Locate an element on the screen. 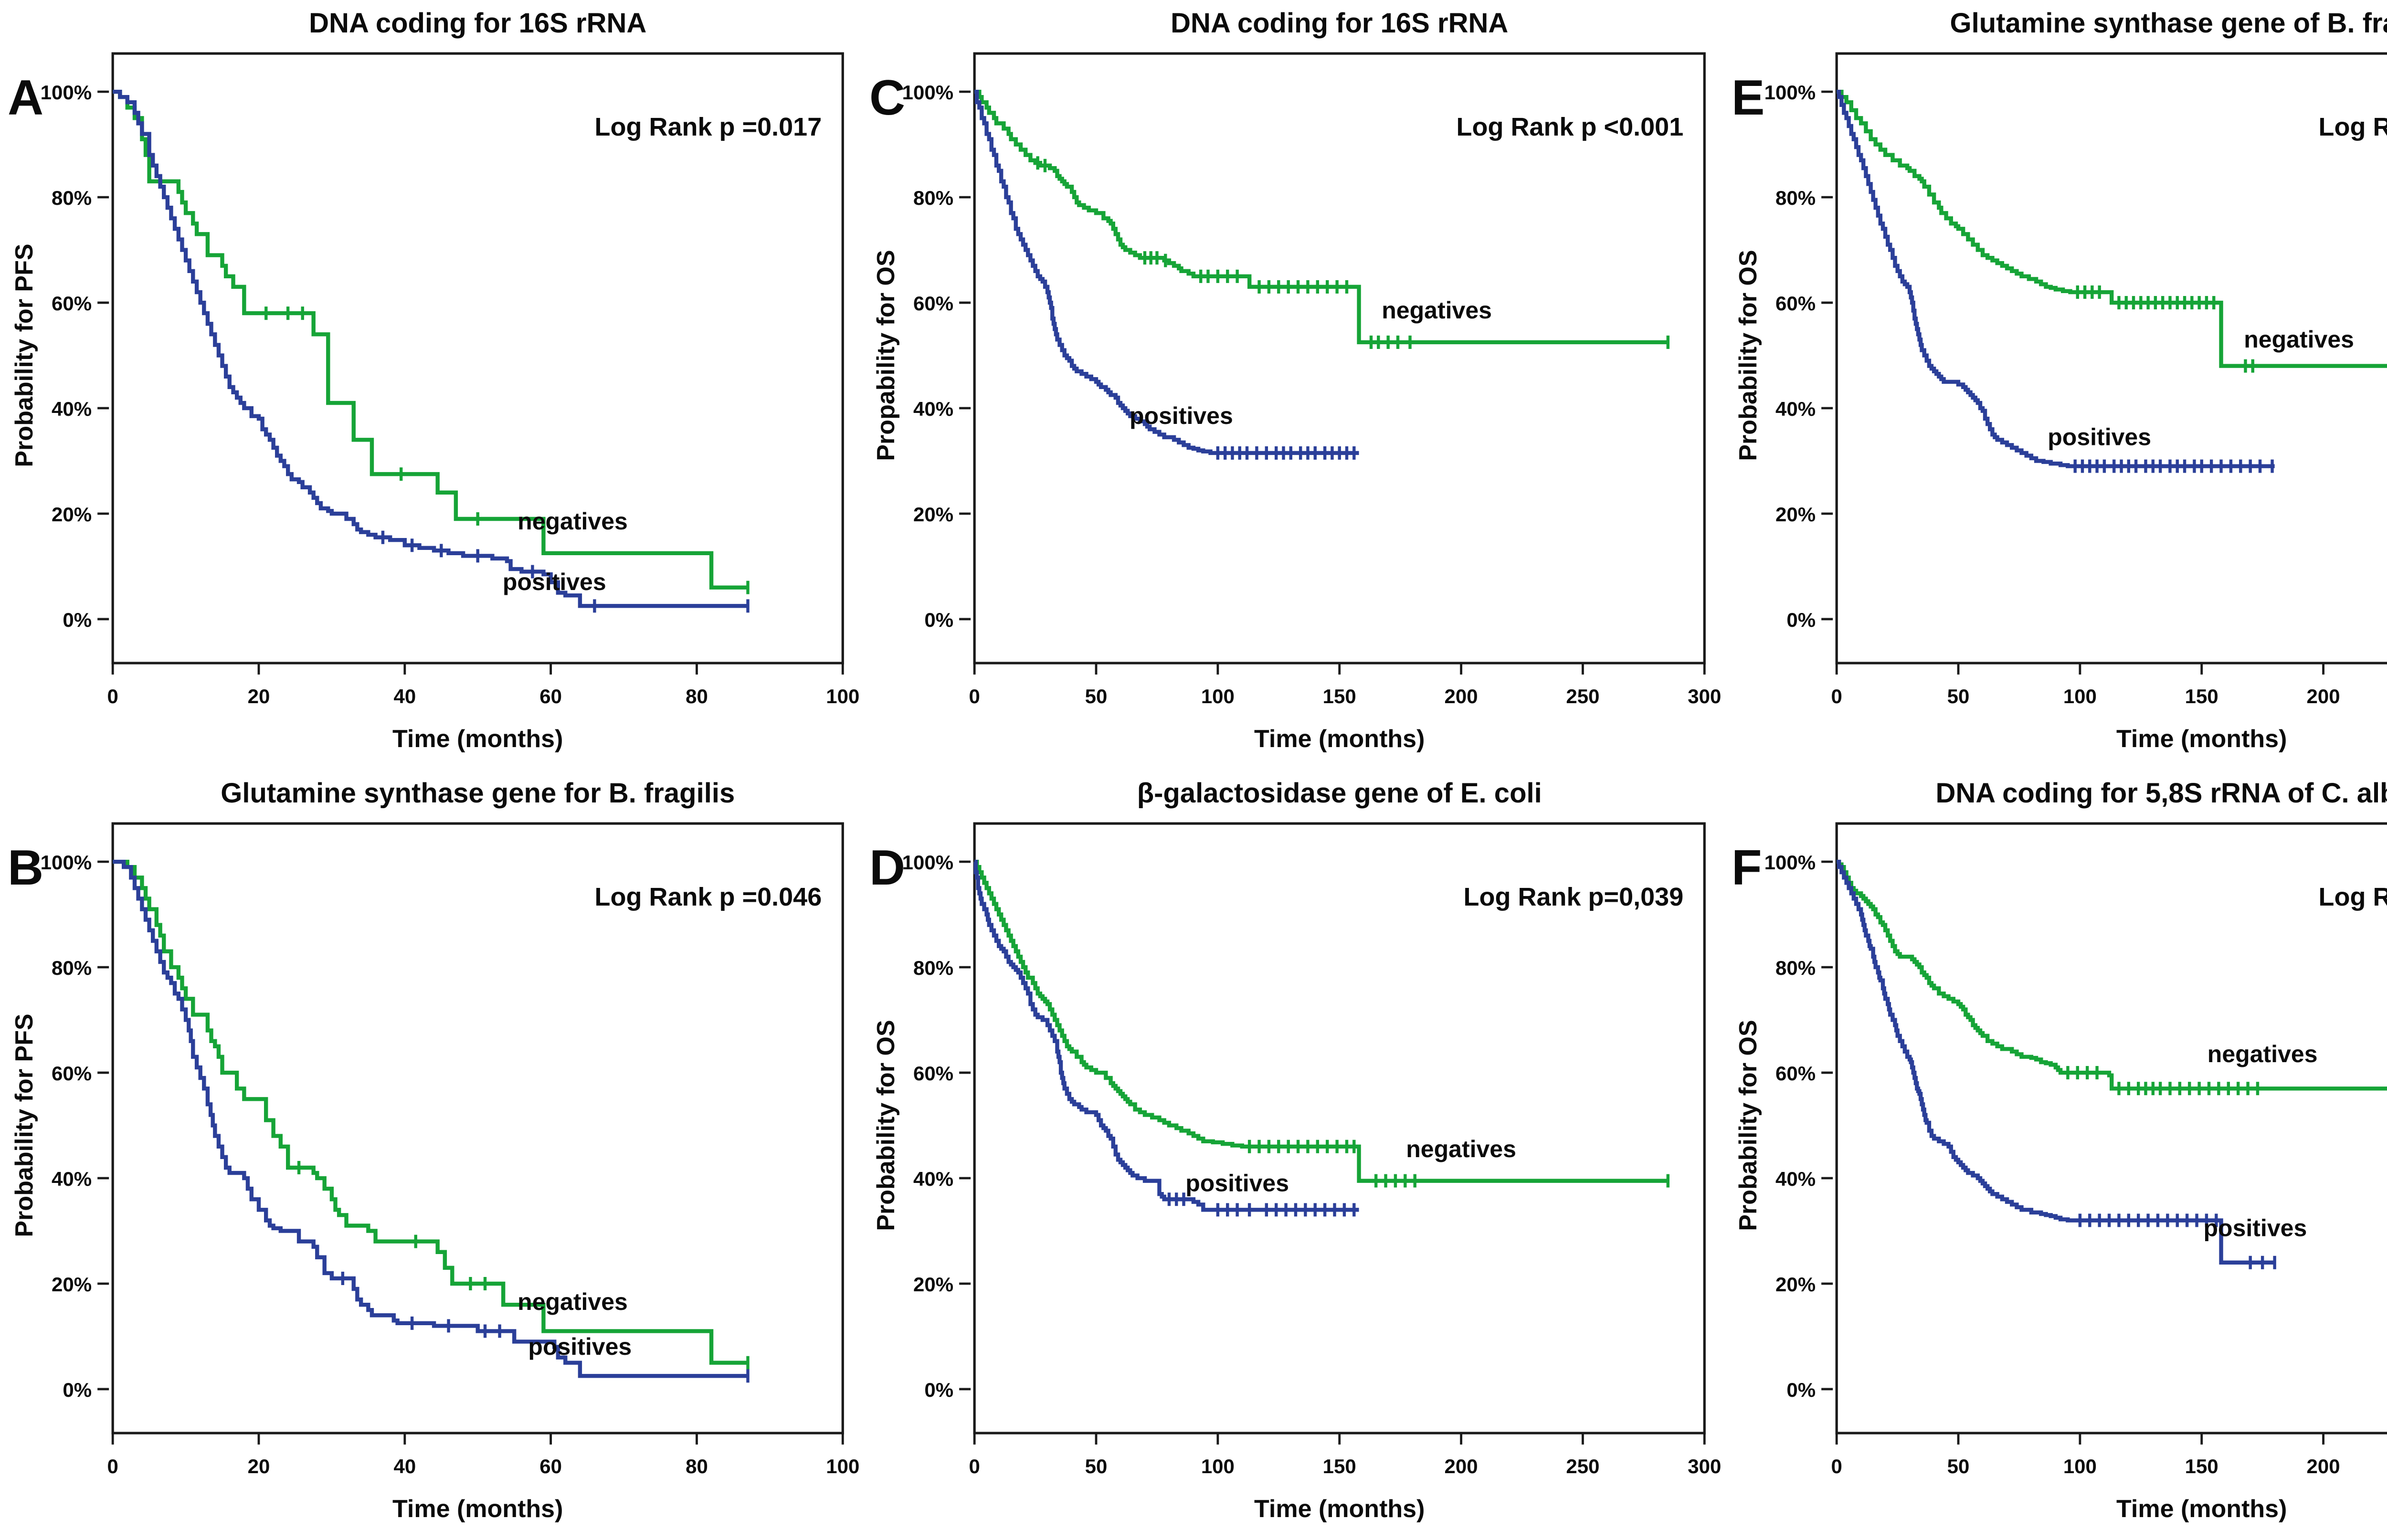 The image size is (2387, 1540). panel-letter: F is located at coordinates (1747, 868).